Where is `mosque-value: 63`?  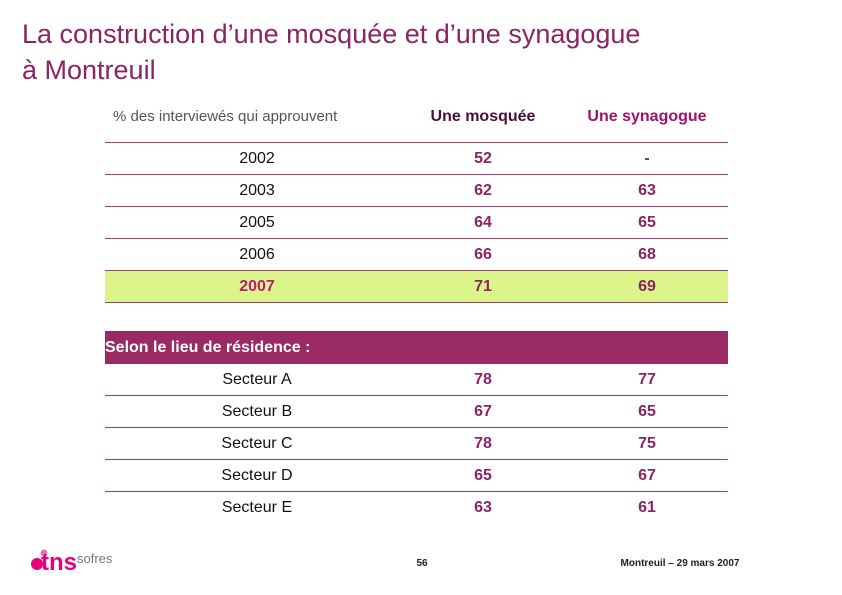 mosque-value: 63 is located at coordinates (483, 507).